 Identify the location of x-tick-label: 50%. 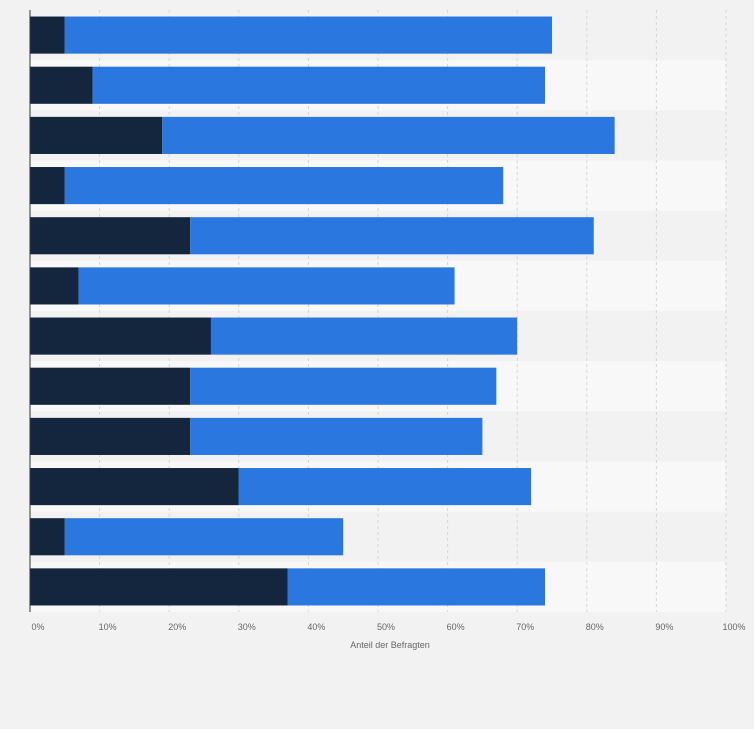
(386, 627).